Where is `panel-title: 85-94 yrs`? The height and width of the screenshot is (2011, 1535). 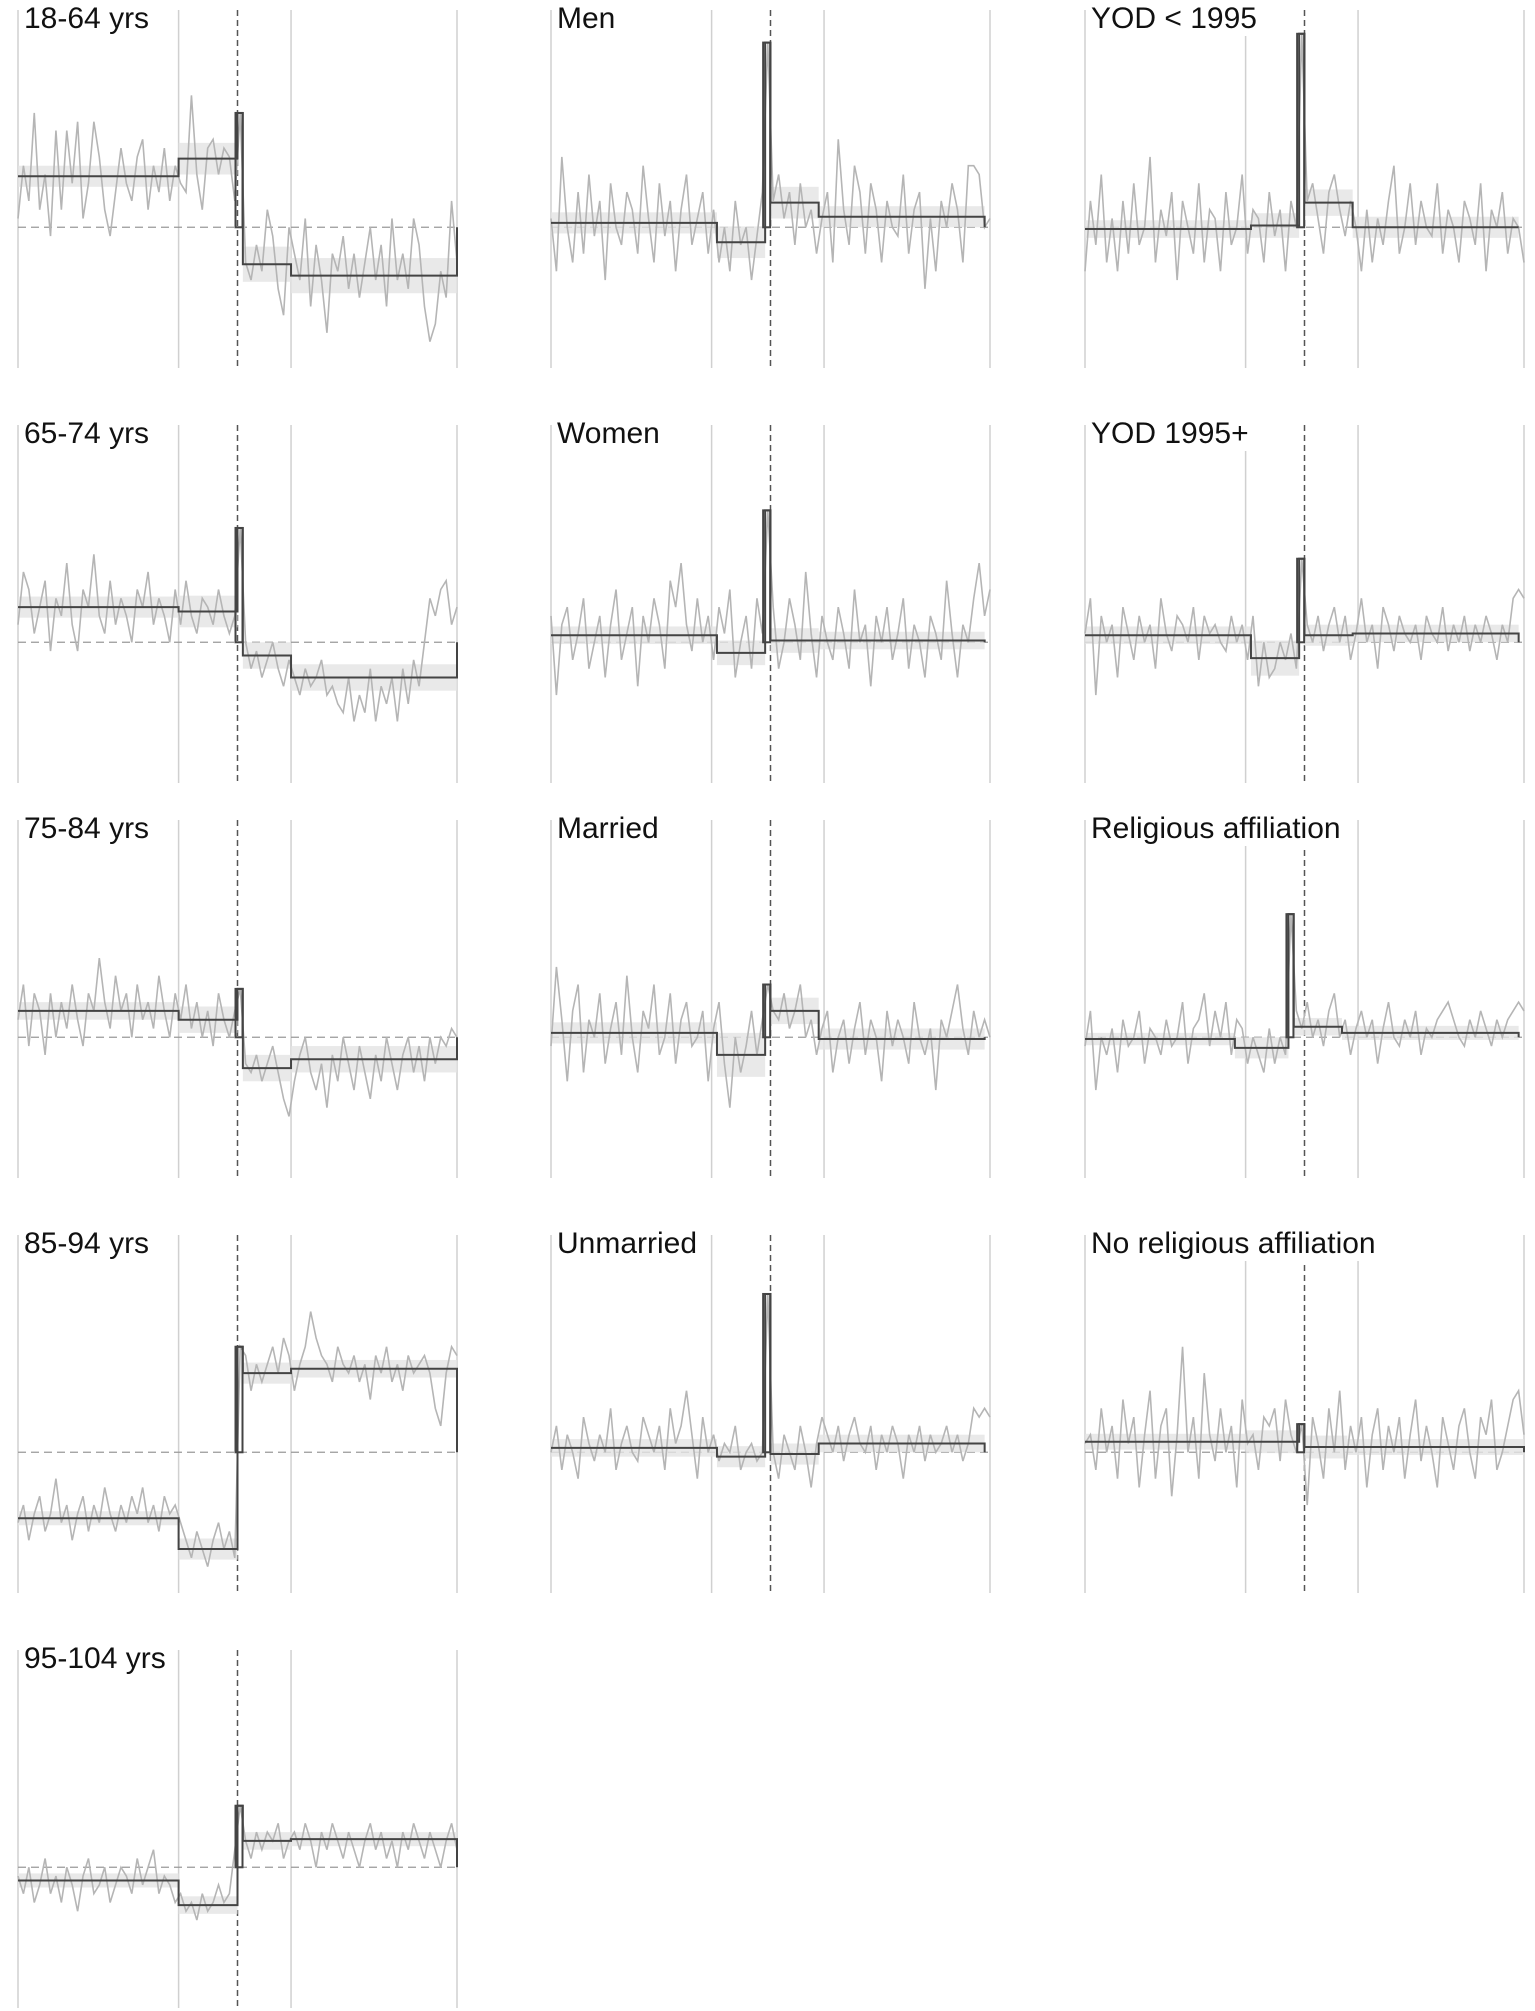 panel-title: 85-94 yrs is located at coordinates (87, 1244).